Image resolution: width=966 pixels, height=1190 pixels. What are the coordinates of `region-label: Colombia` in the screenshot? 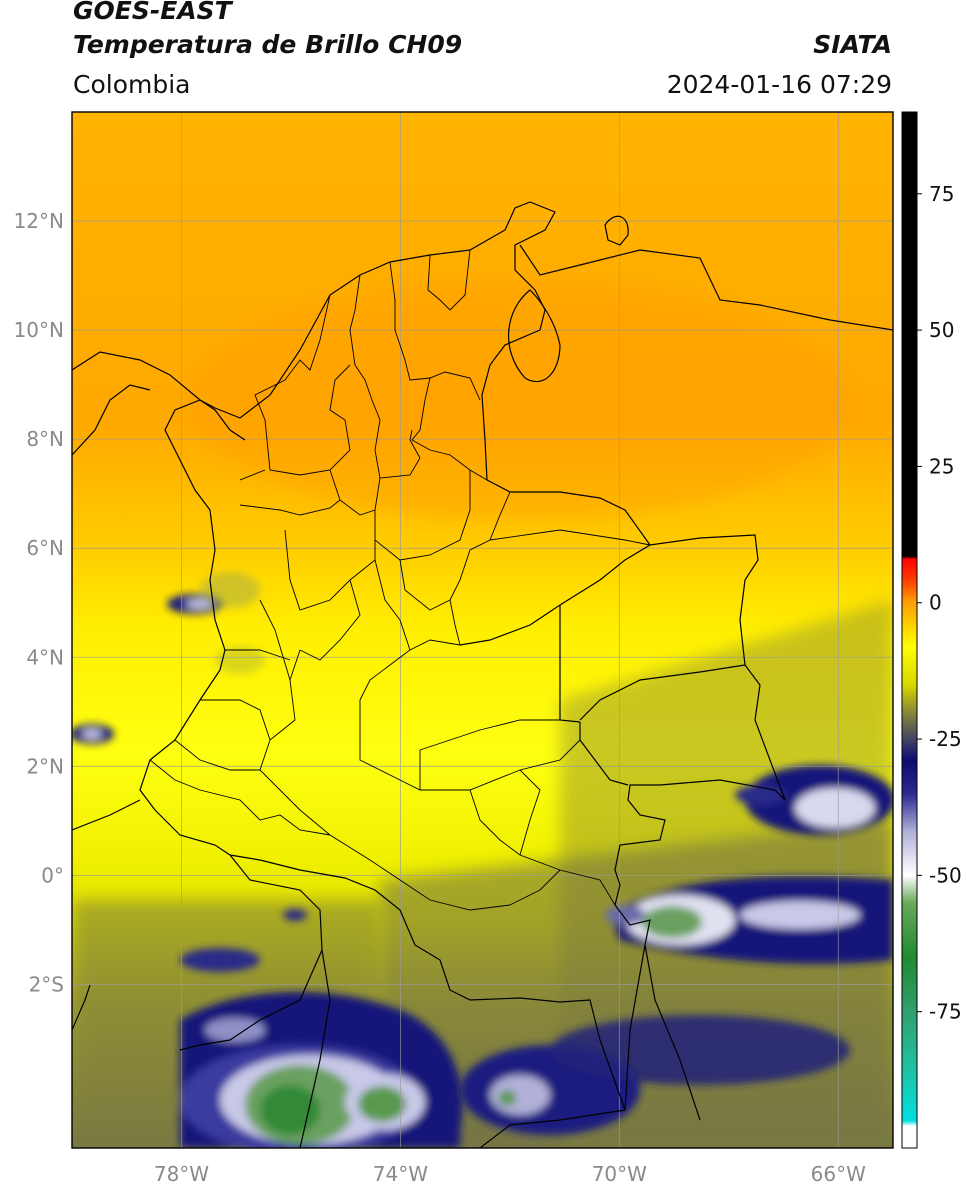 It's located at (132, 84).